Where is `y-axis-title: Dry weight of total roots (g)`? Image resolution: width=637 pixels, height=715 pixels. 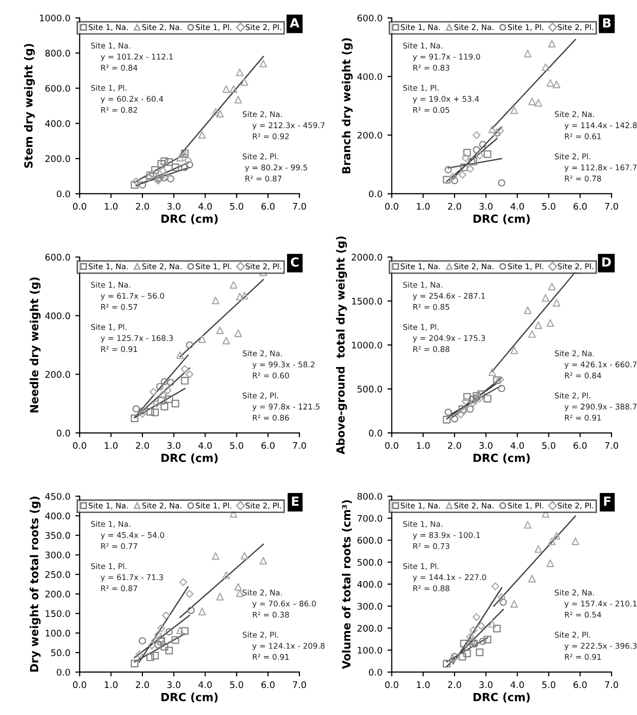 y-axis-title: Dry weight of total roots (g) is located at coordinates (35, 584).